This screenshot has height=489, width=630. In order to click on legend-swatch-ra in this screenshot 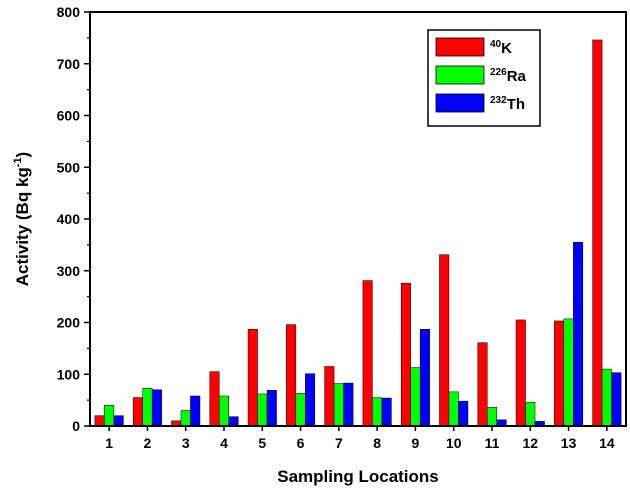, I will do `click(460, 75)`.